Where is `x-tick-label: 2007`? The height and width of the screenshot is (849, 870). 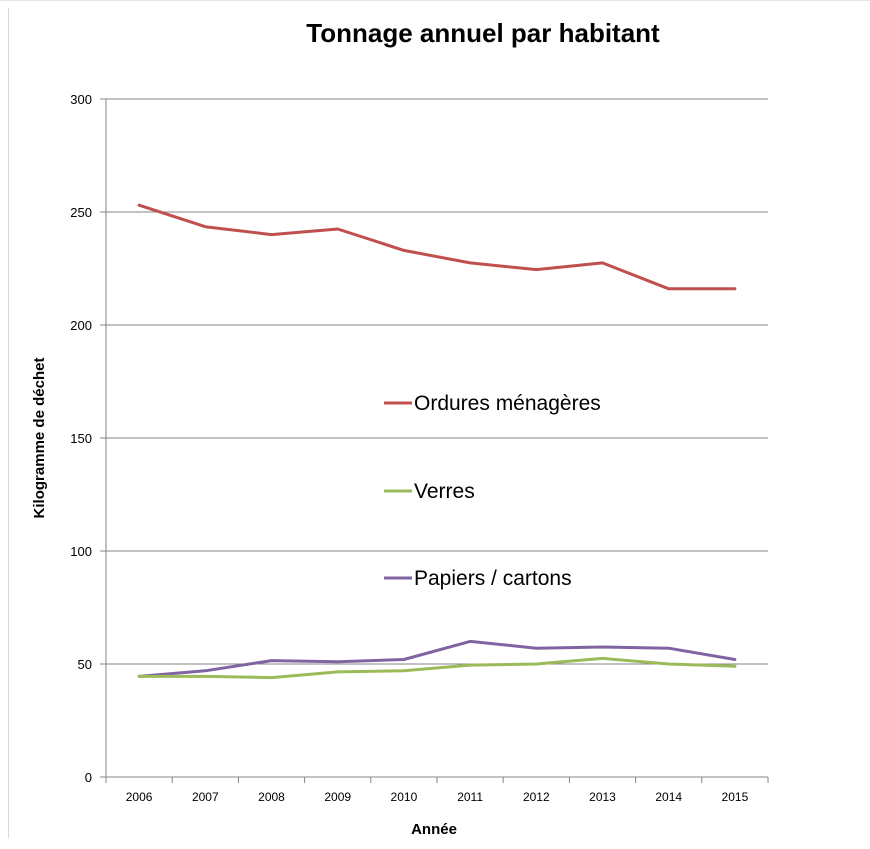 x-tick-label: 2007 is located at coordinates (205, 797).